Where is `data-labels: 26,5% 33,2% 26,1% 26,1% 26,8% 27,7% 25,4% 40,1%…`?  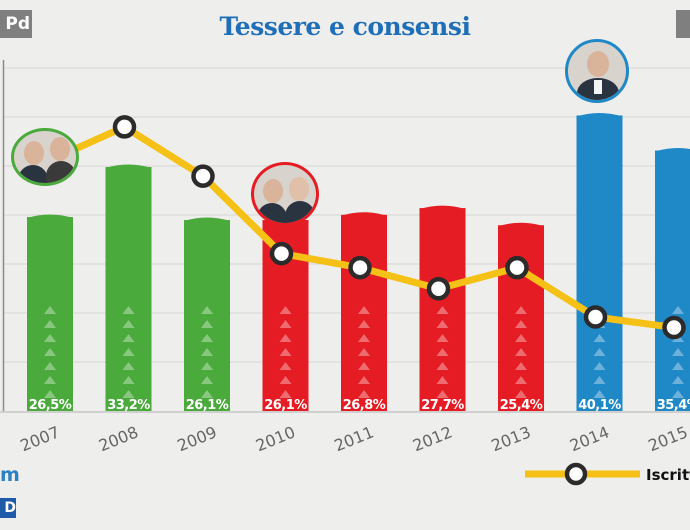
data-labels: 26,5% 33,2% 26,1% 26,1% 26,8% 27,7% 25,4% 40,1%… is located at coordinates (359, 405).